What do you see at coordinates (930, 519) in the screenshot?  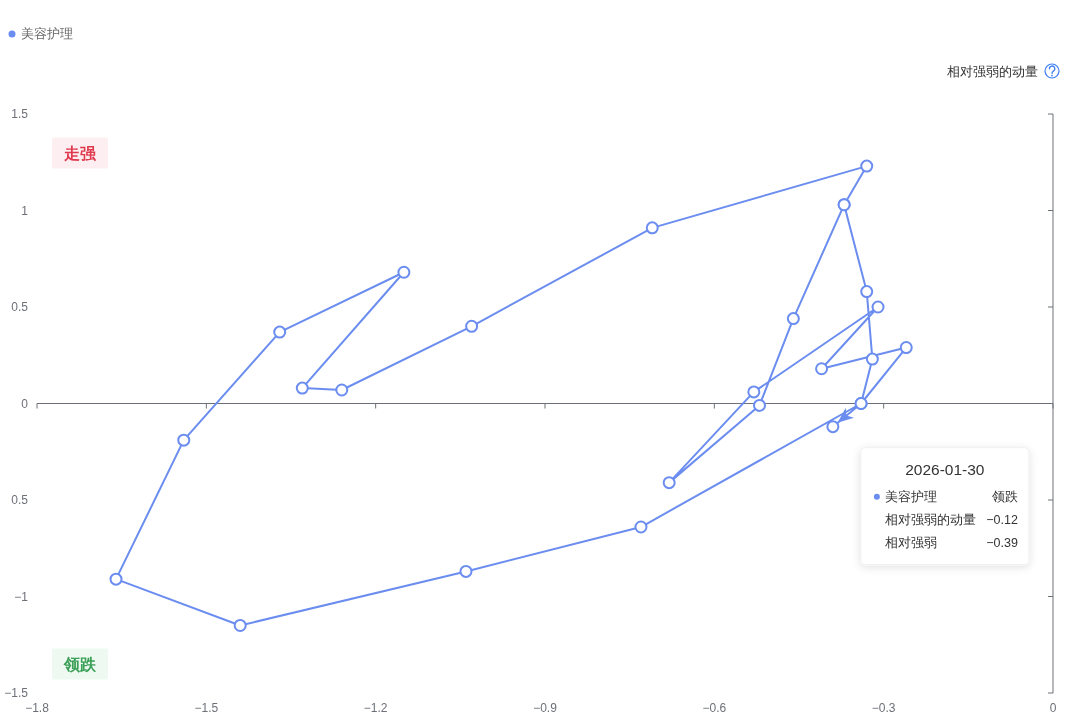 I see `annotation: 相对强弱的动量` at bounding box center [930, 519].